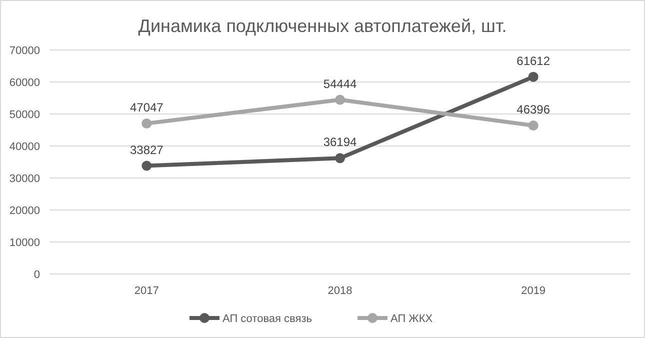 The height and width of the screenshot is (338, 645). What do you see at coordinates (267, 319) in the screenshot?
I see `legend-label: АП сотовая связь` at bounding box center [267, 319].